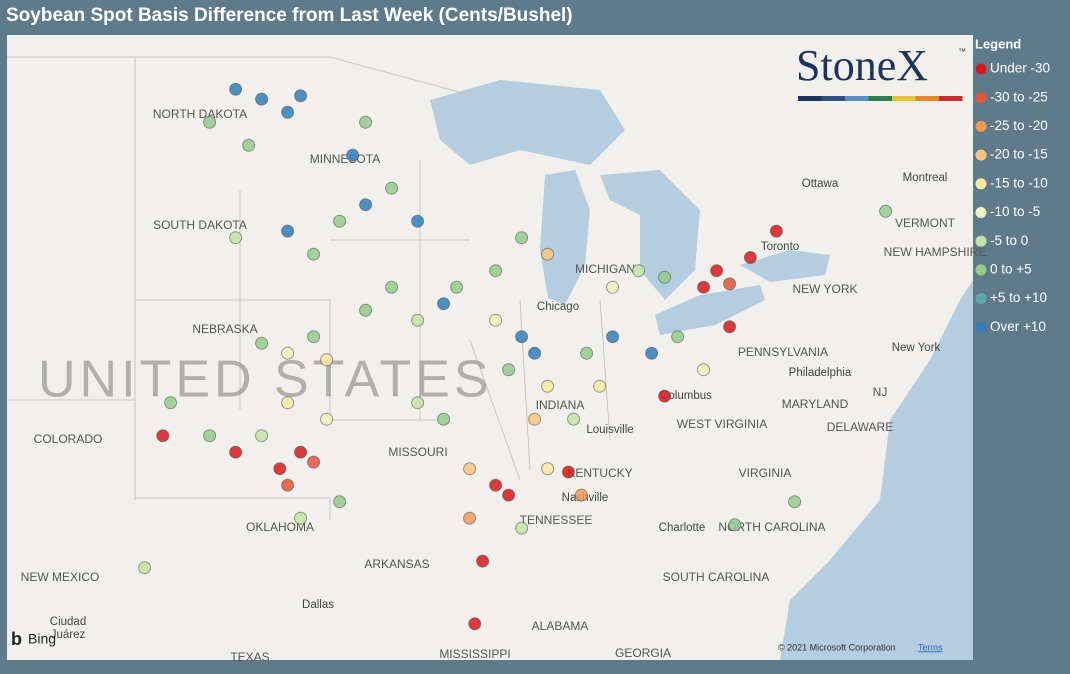 The image size is (1070, 674). Describe the element at coordinates (345, 159) in the screenshot. I see `state-label: MINNESOTA` at that location.